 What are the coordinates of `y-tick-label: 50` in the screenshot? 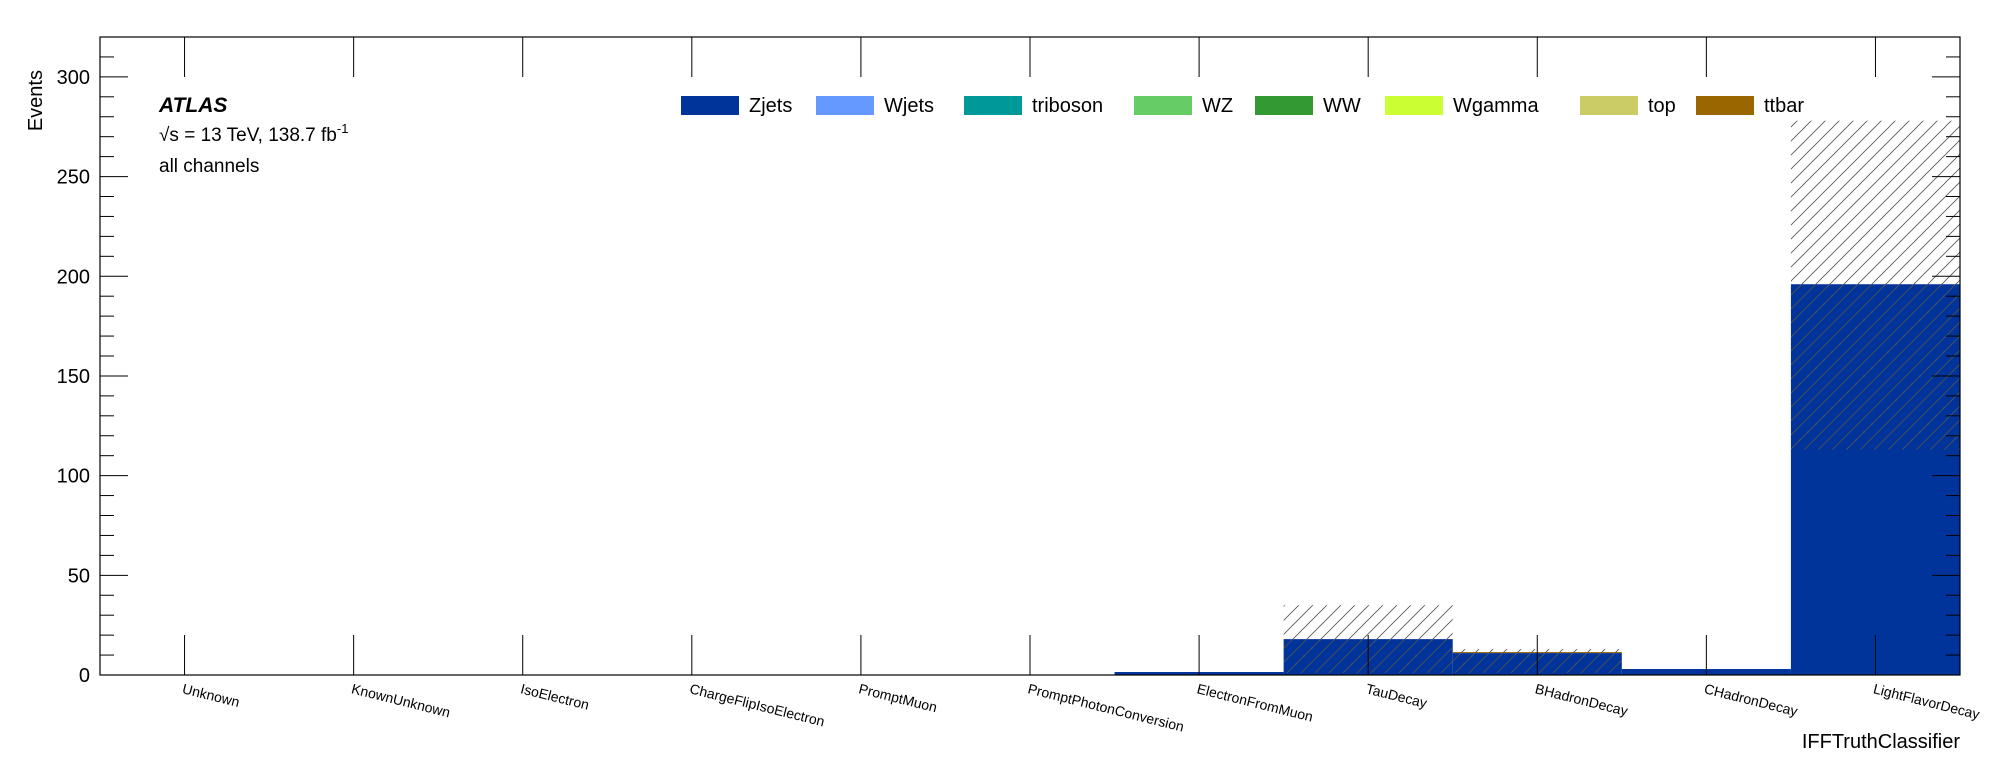 It's located at (79, 576).